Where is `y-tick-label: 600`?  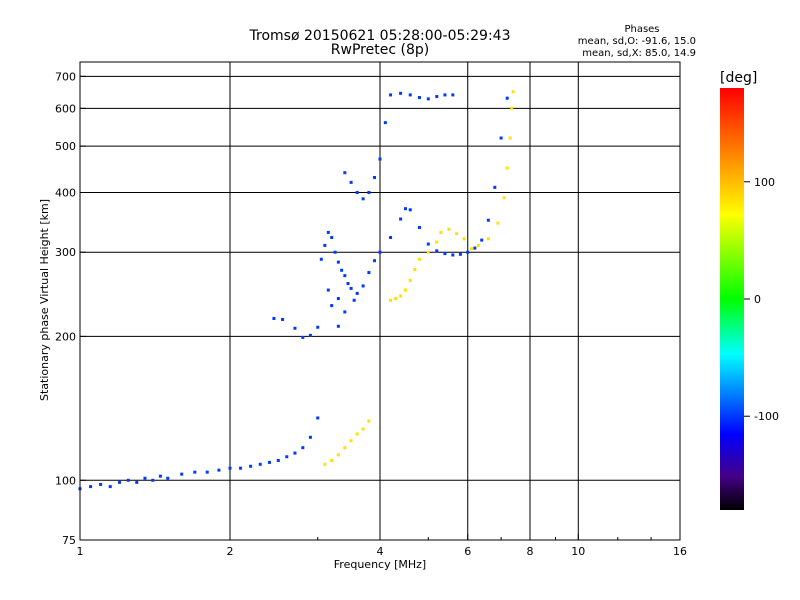
y-tick-label: 600 is located at coordinates (65, 108).